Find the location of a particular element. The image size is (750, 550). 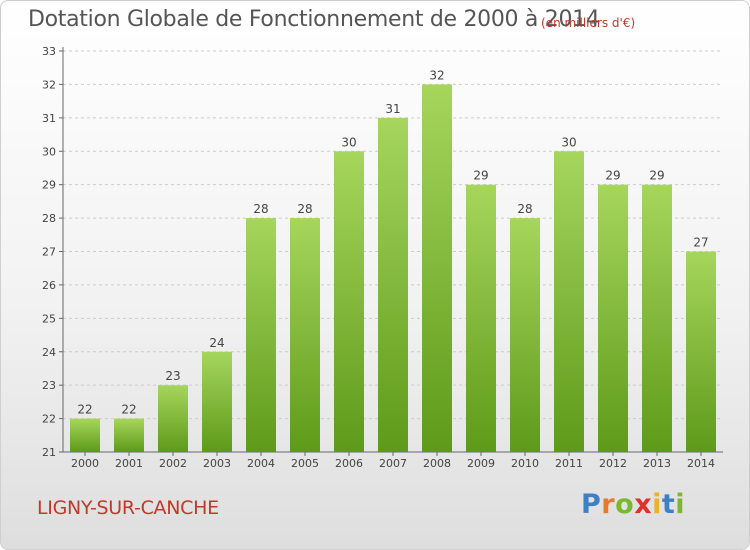

x-tick-label: 2003 is located at coordinates (217, 463).